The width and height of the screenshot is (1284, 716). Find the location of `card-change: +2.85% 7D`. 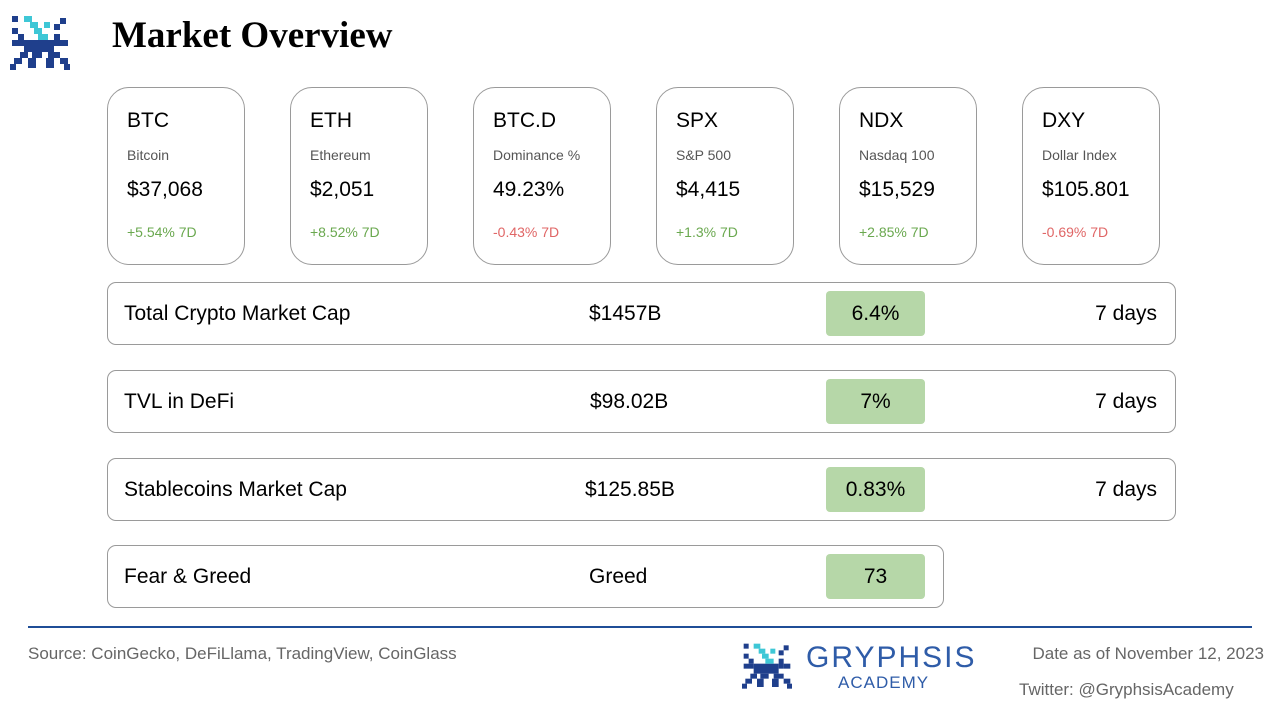

card-change: +2.85% 7D is located at coordinates (894, 232).